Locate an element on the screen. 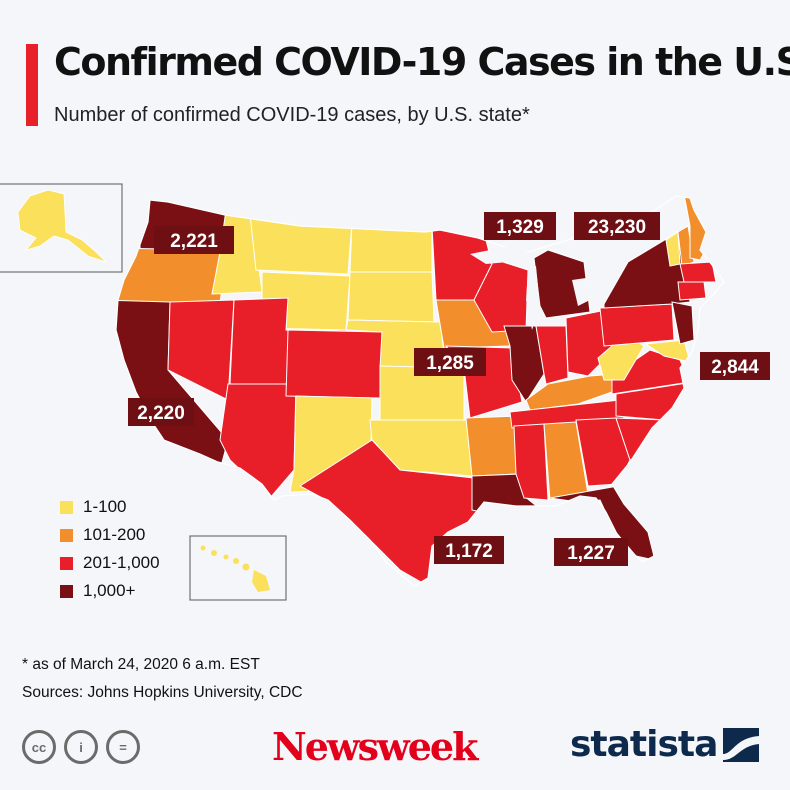 Image resolution: width=790 pixels, height=790 pixels. sources: Sources: Johns Hopkins University, CDC is located at coordinates (162, 692).